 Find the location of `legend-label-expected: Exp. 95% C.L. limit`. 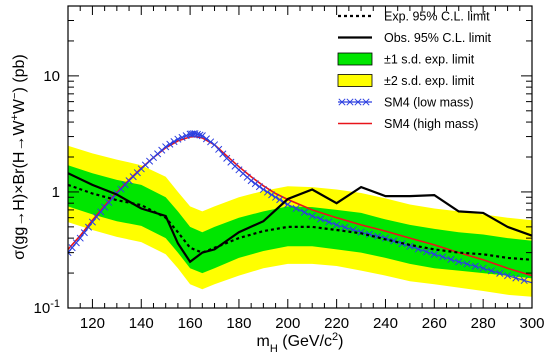

legend-label-expected: Exp. 95% C.L. limit is located at coordinates (437, 17).